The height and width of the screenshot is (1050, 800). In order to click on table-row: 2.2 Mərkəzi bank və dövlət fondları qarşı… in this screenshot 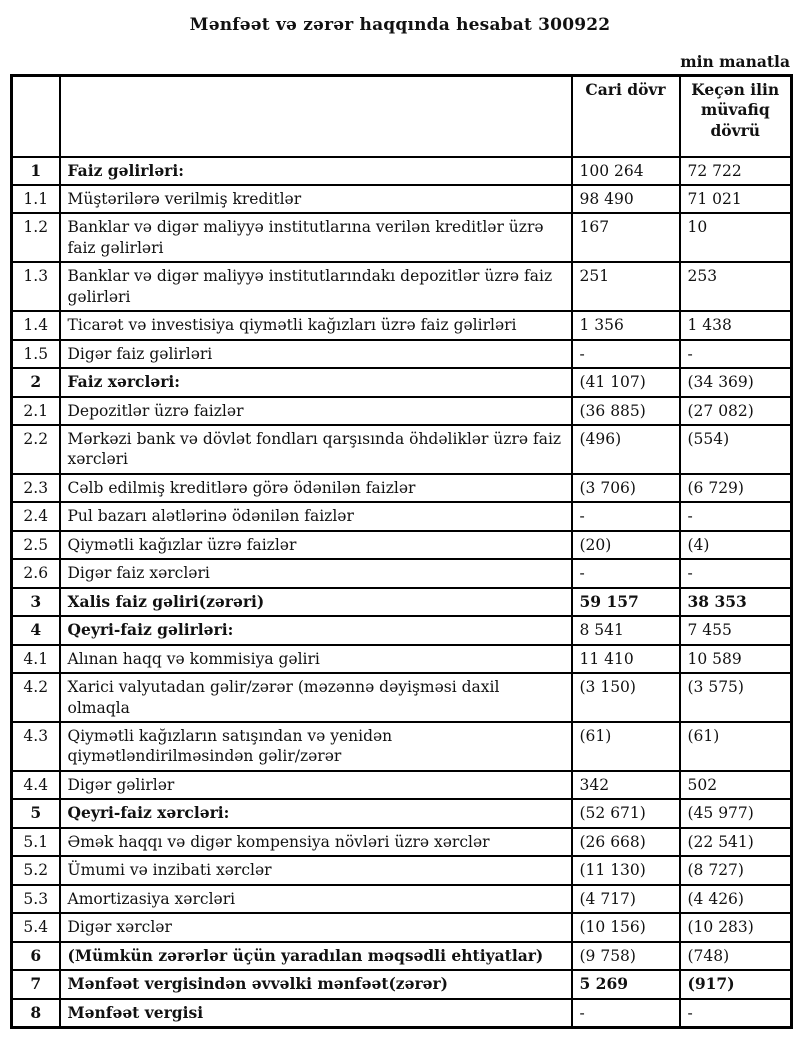, I will do `click(401, 449)`.